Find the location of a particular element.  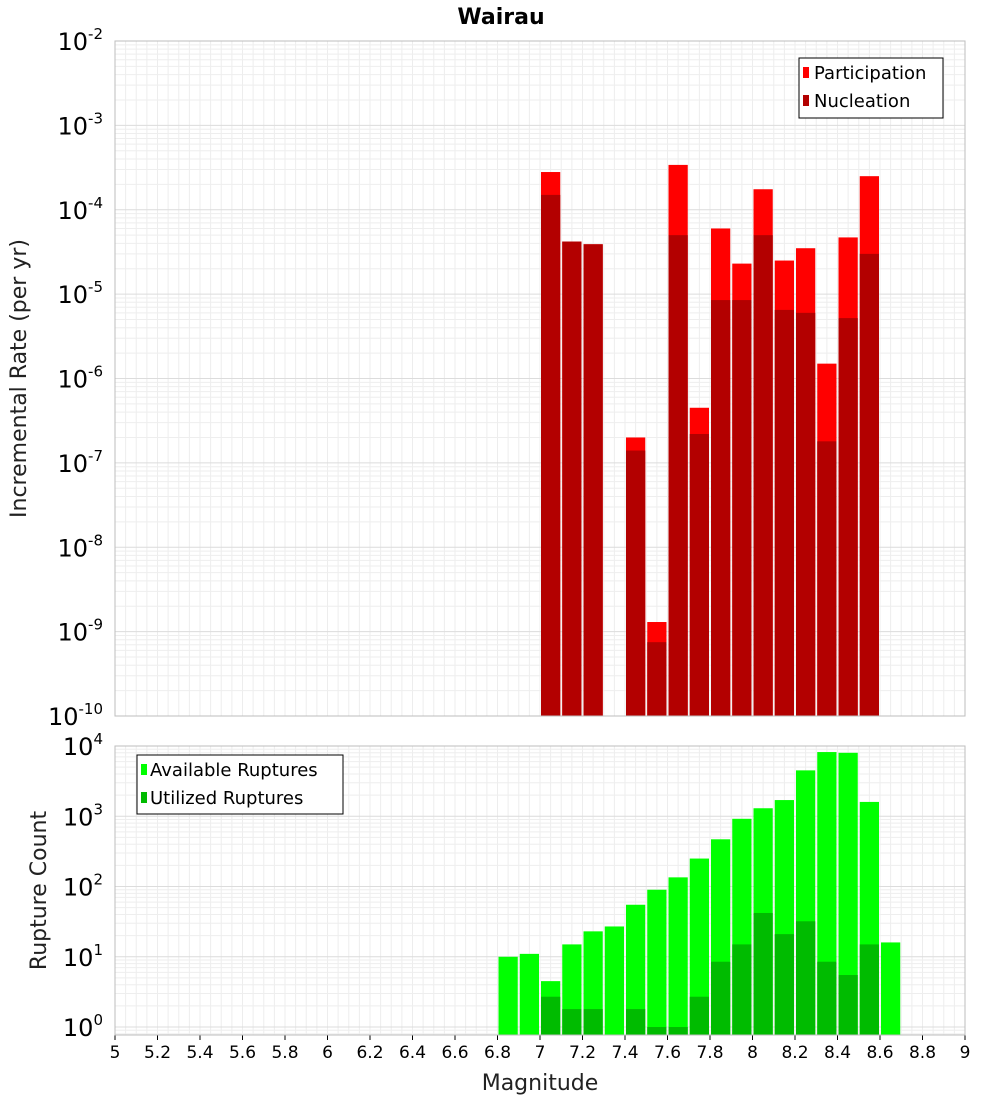

y-tick-label: 10⁻⁶ is located at coordinates (80, 378).